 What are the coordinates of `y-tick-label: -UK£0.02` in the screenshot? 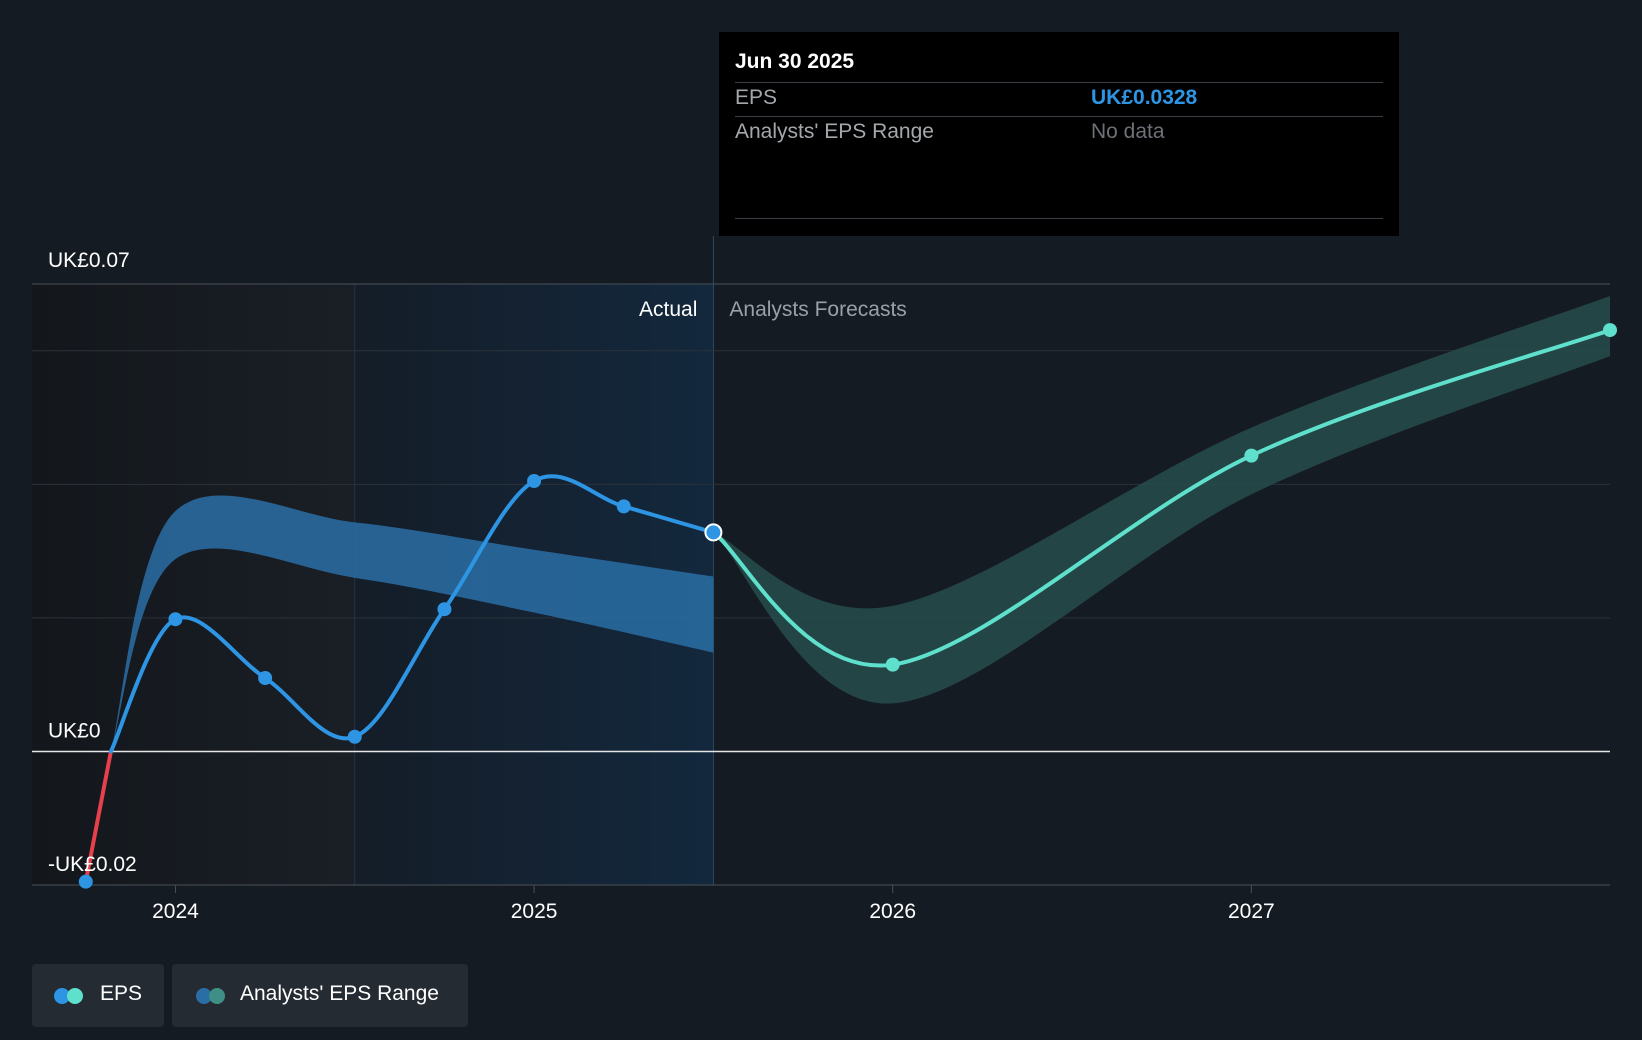 It's located at (92, 864).